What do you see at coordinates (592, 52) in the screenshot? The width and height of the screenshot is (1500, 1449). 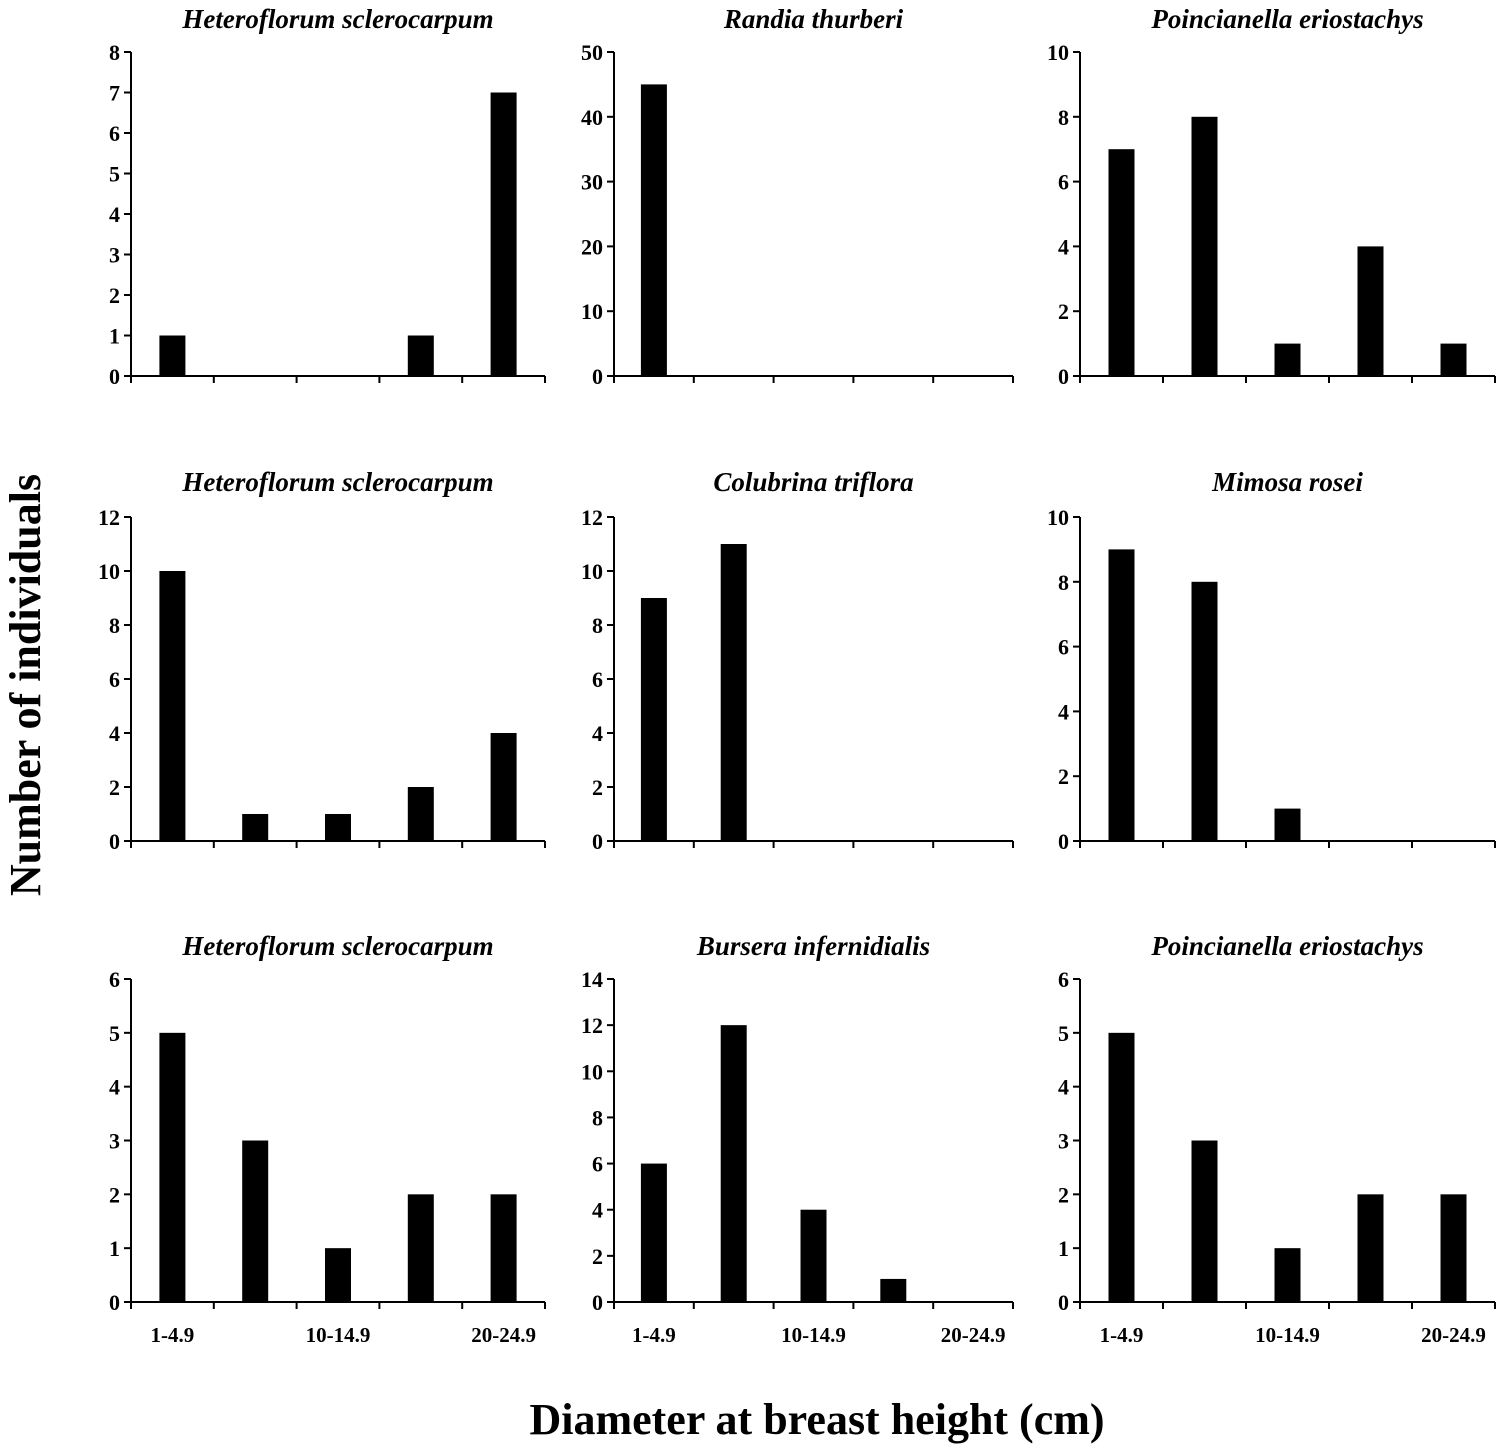 I see `y-tick-label: 50` at bounding box center [592, 52].